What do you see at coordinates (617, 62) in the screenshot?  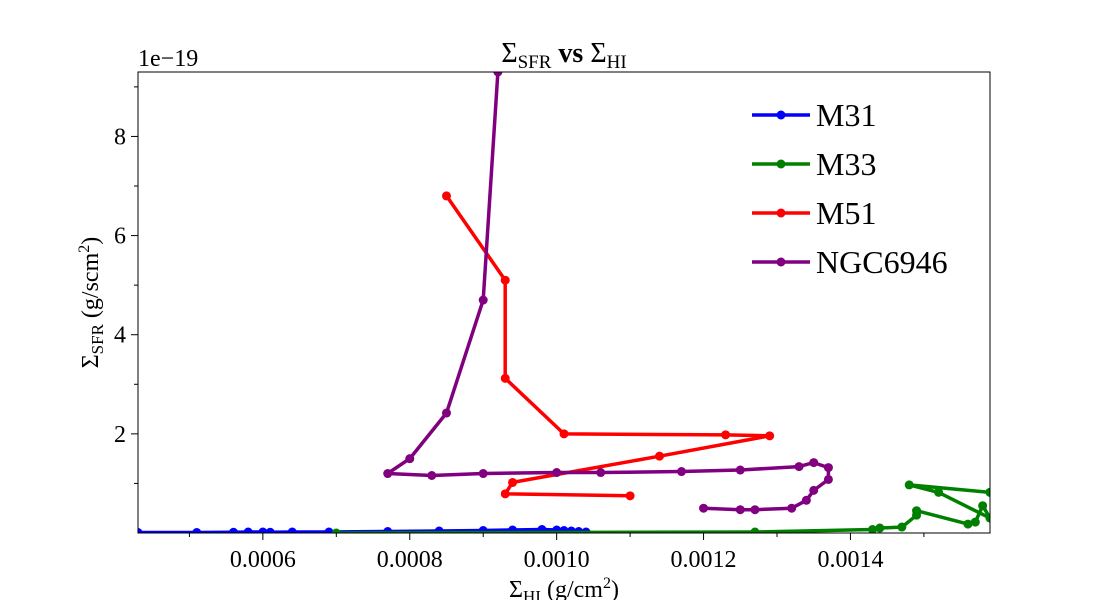 I see `title-sub-hi: HI` at bounding box center [617, 62].